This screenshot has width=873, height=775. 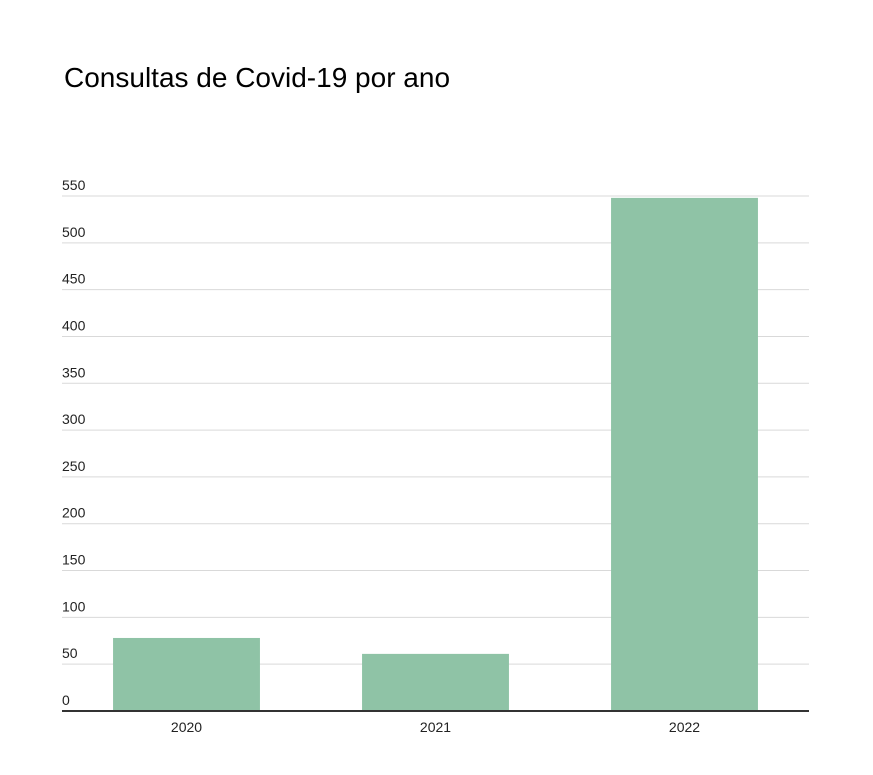 What do you see at coordinates (74, 325) in the screenshot?
I see `y-tick-label: 400` at bounding box center [74, 325].